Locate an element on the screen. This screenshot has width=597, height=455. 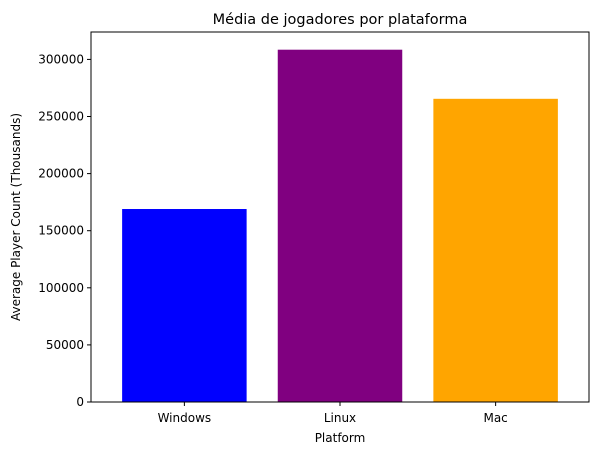
y-axis-label: Average Player Count (Thousands) is located at coordinates (16, 217).